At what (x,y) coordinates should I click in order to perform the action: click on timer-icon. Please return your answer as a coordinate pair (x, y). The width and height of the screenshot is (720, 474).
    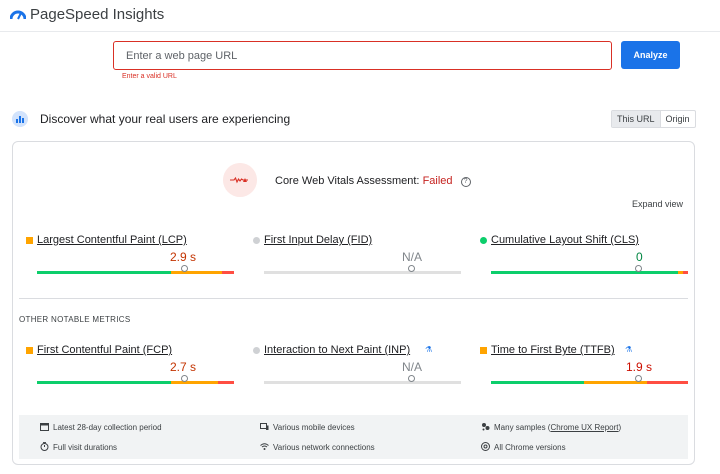
    Looking at the image, I should click on (44, 446).